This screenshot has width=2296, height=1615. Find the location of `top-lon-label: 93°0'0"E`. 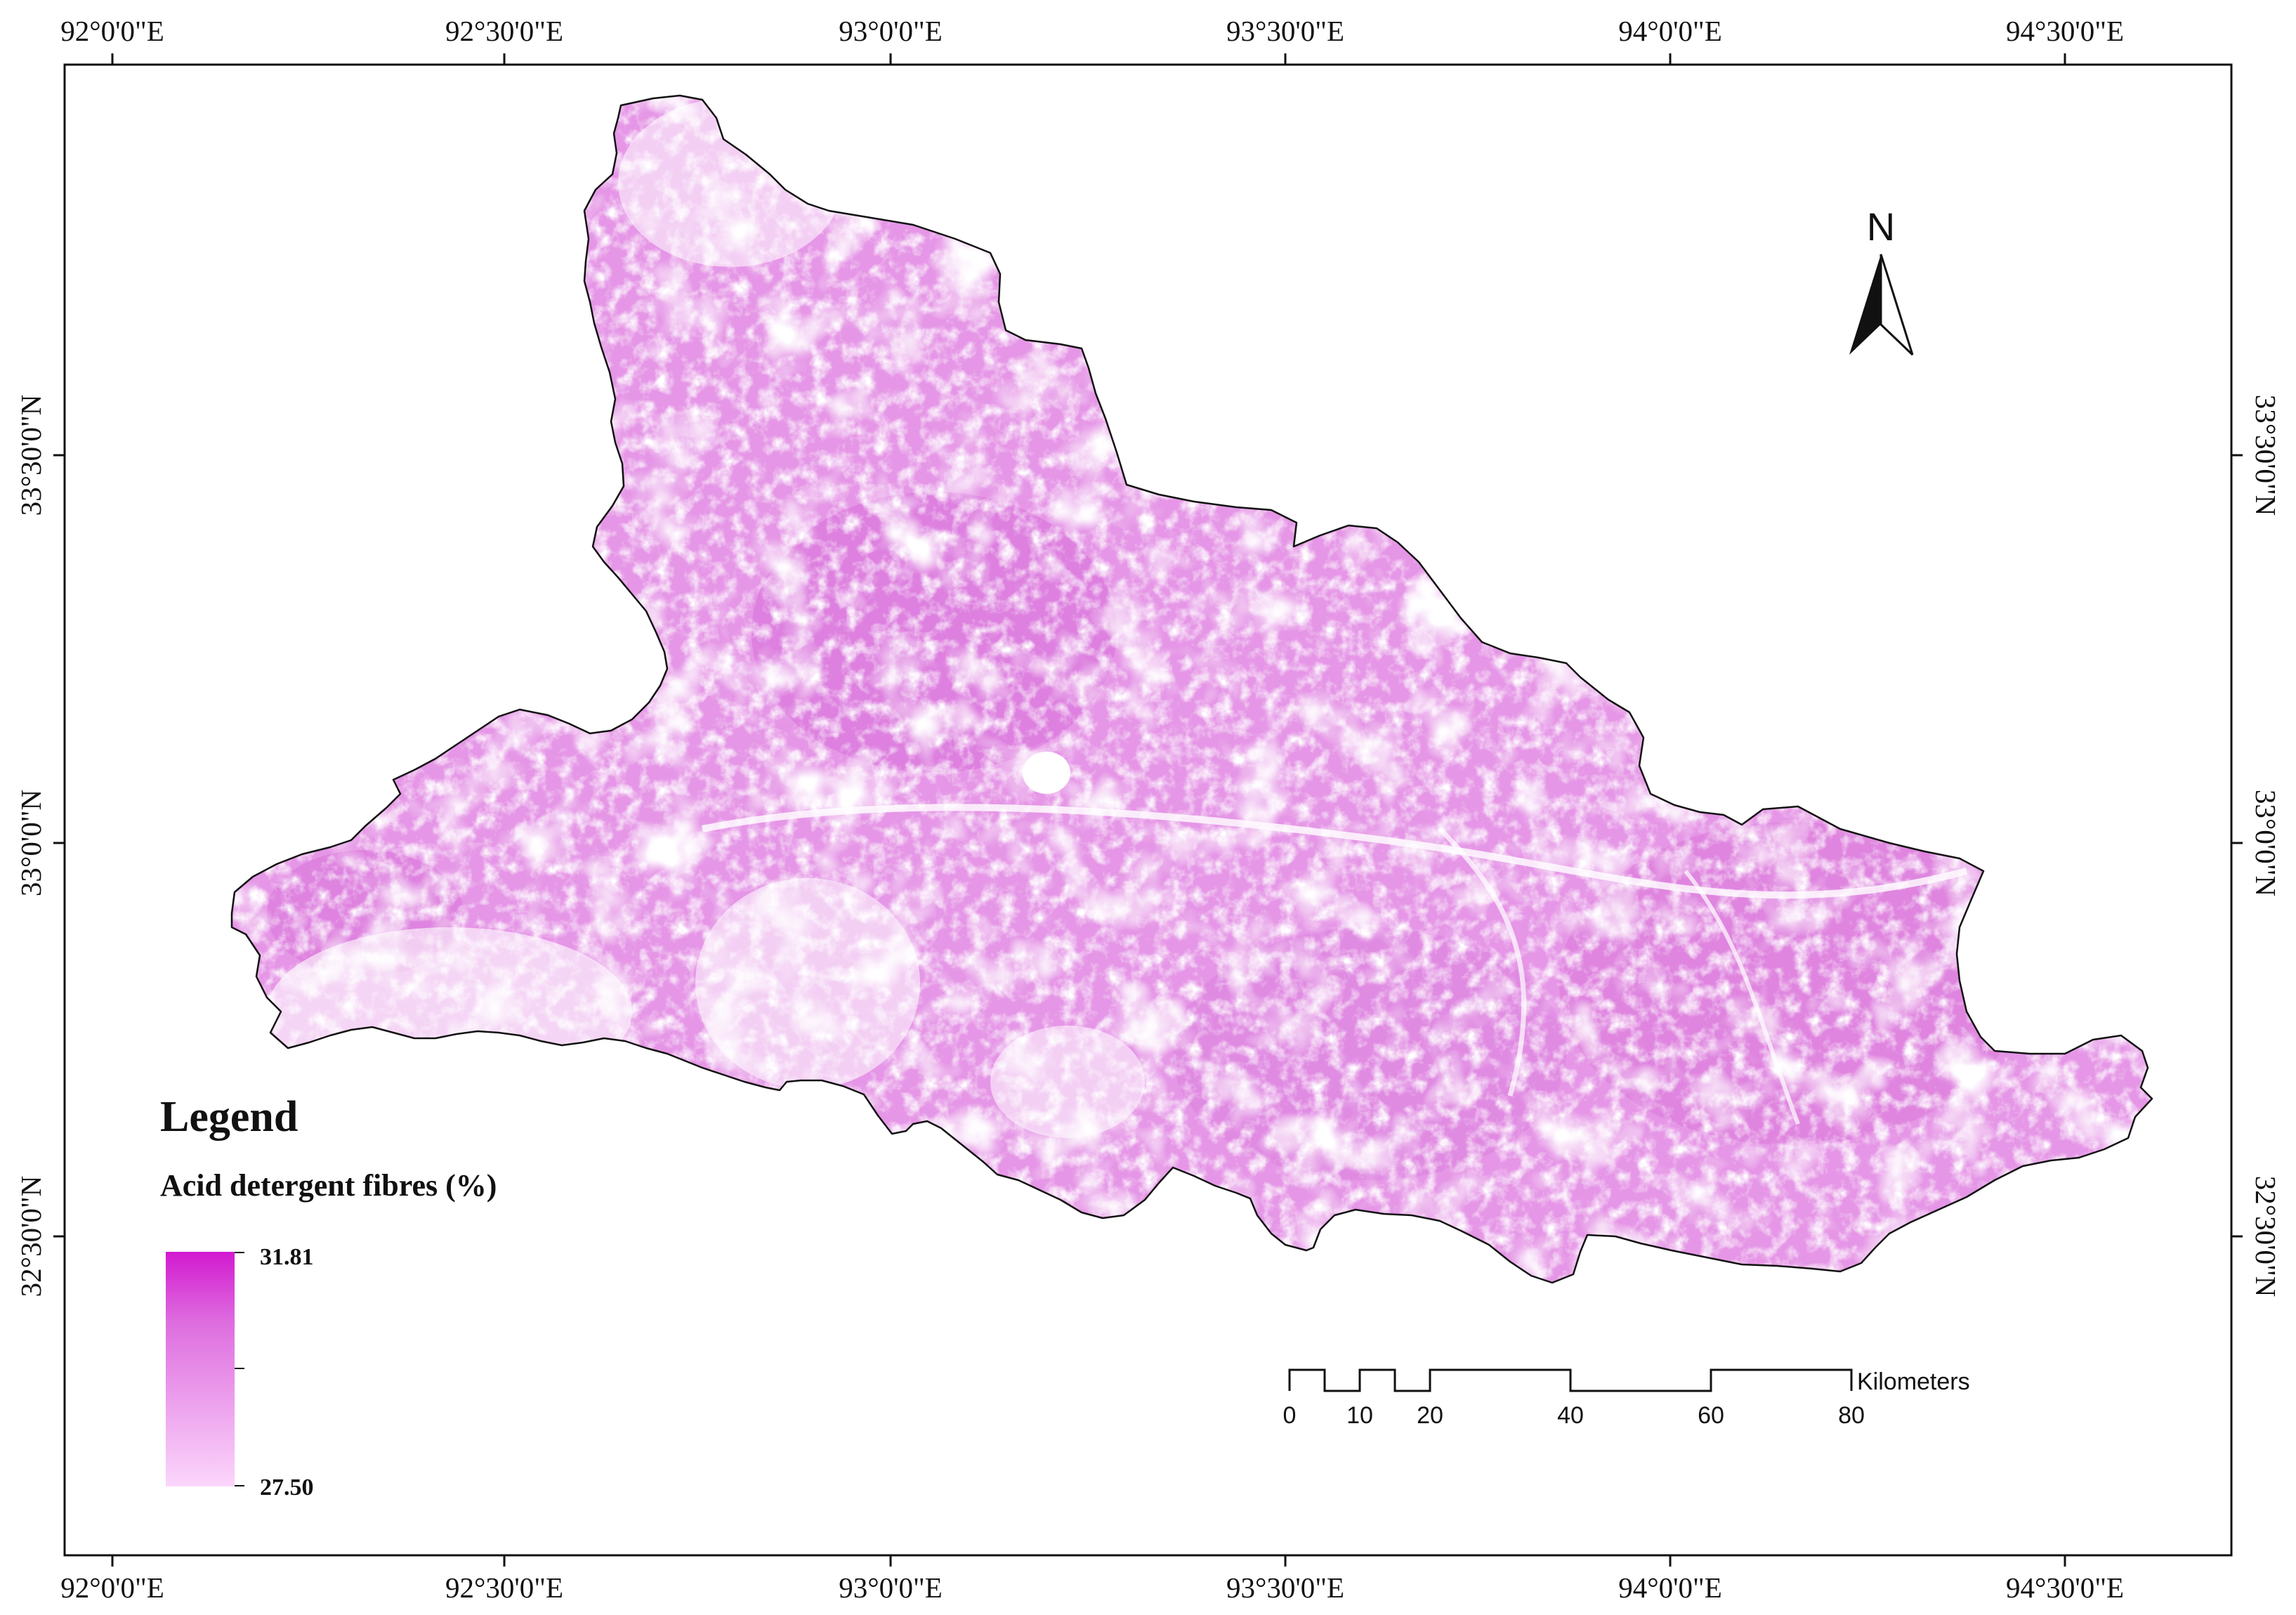

top-lon-label: 93°0'0"E is located at coordinates (891, 31).